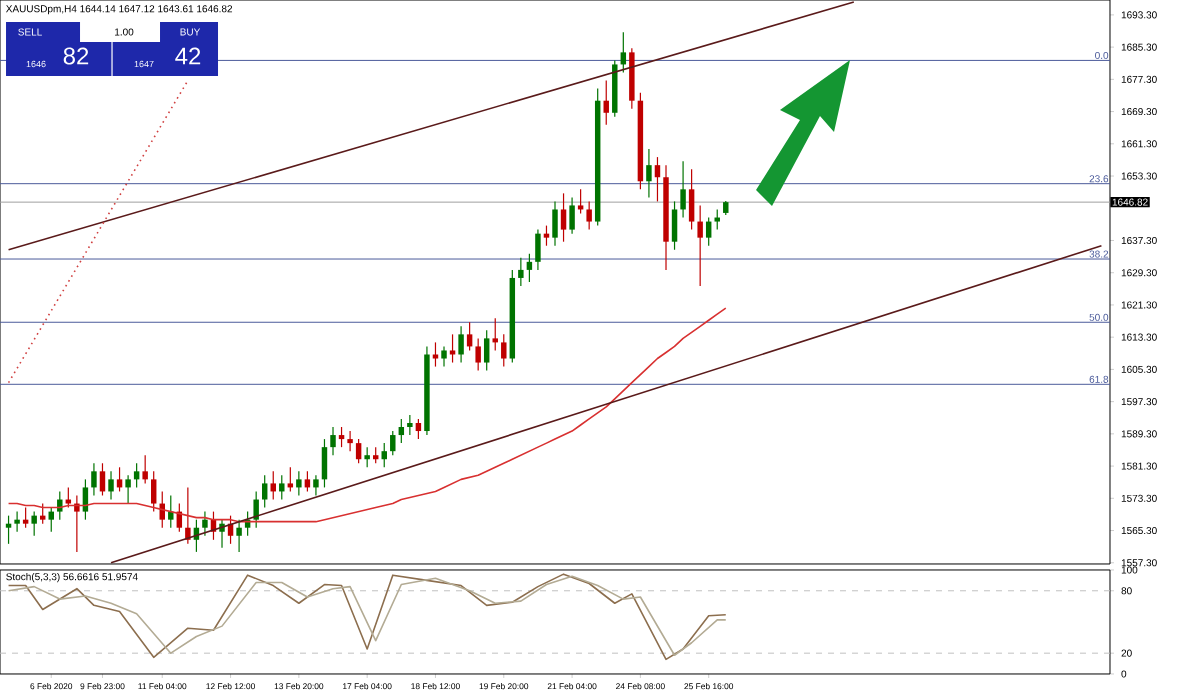  Describe the element at coordinates (76, 56) in the screenshot. I see `annotation: 82` at that location.